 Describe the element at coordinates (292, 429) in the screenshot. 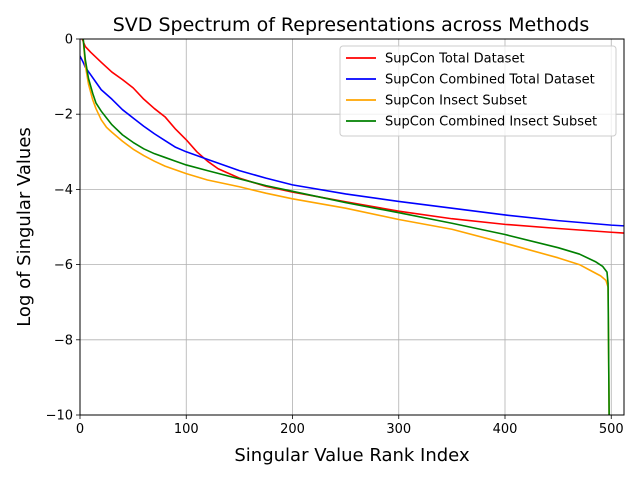

I see `x-tick-label: 200` at that location.